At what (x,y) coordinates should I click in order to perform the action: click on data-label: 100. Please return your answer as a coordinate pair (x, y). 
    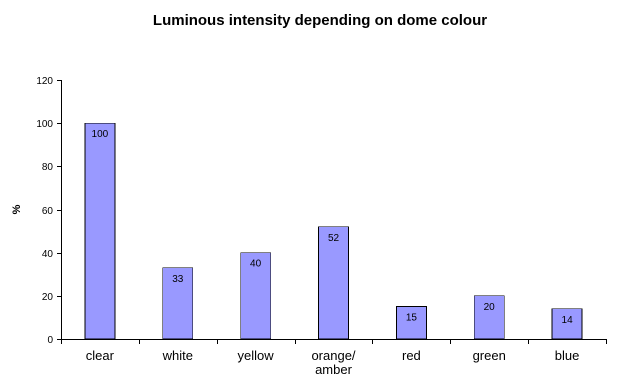
    Looking at the image, I should click on (100, 134).